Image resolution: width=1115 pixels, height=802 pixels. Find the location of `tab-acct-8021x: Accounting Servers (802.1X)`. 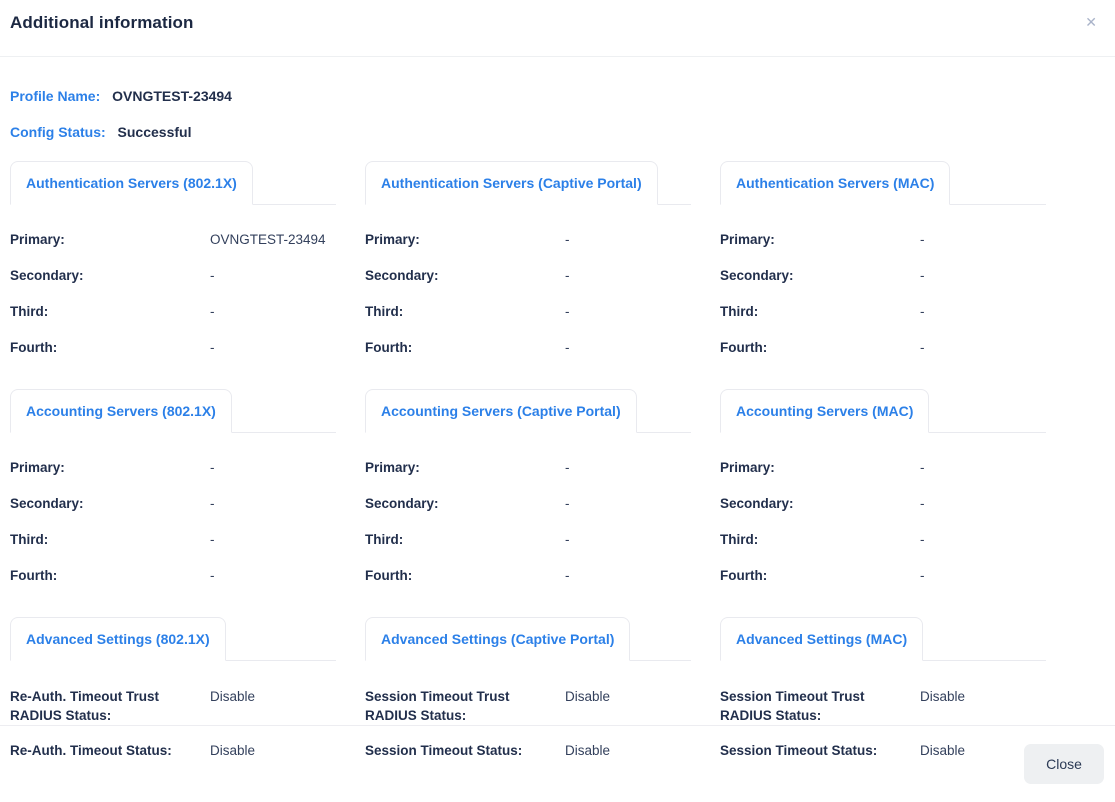

tab-acct-8021x: Accounting Servers (802.1X) is located at coordinates (121, 411).